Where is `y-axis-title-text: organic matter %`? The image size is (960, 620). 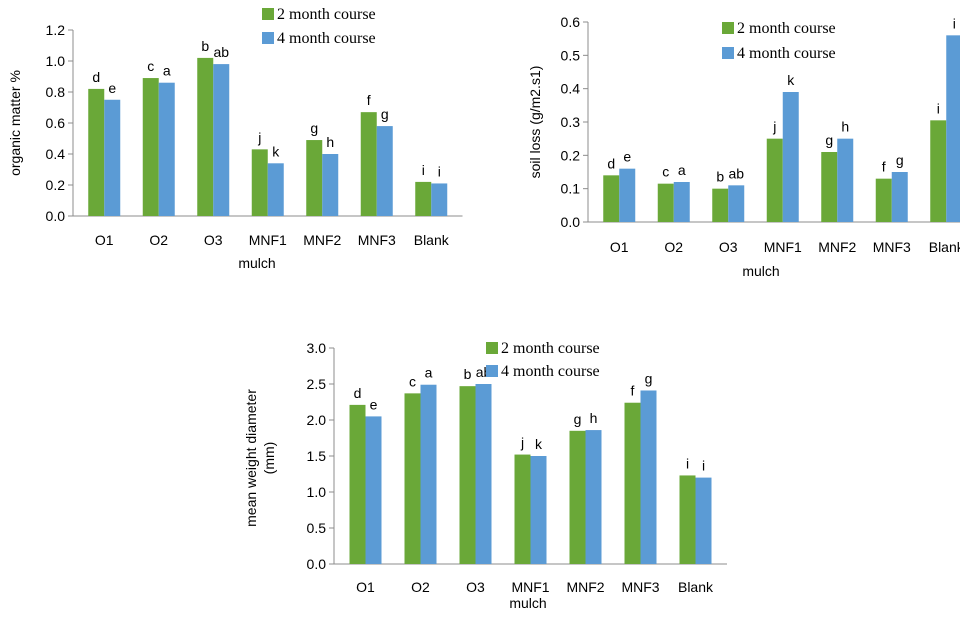
y-axis-title-text: organic matter % is located at coordinates (15, 123).